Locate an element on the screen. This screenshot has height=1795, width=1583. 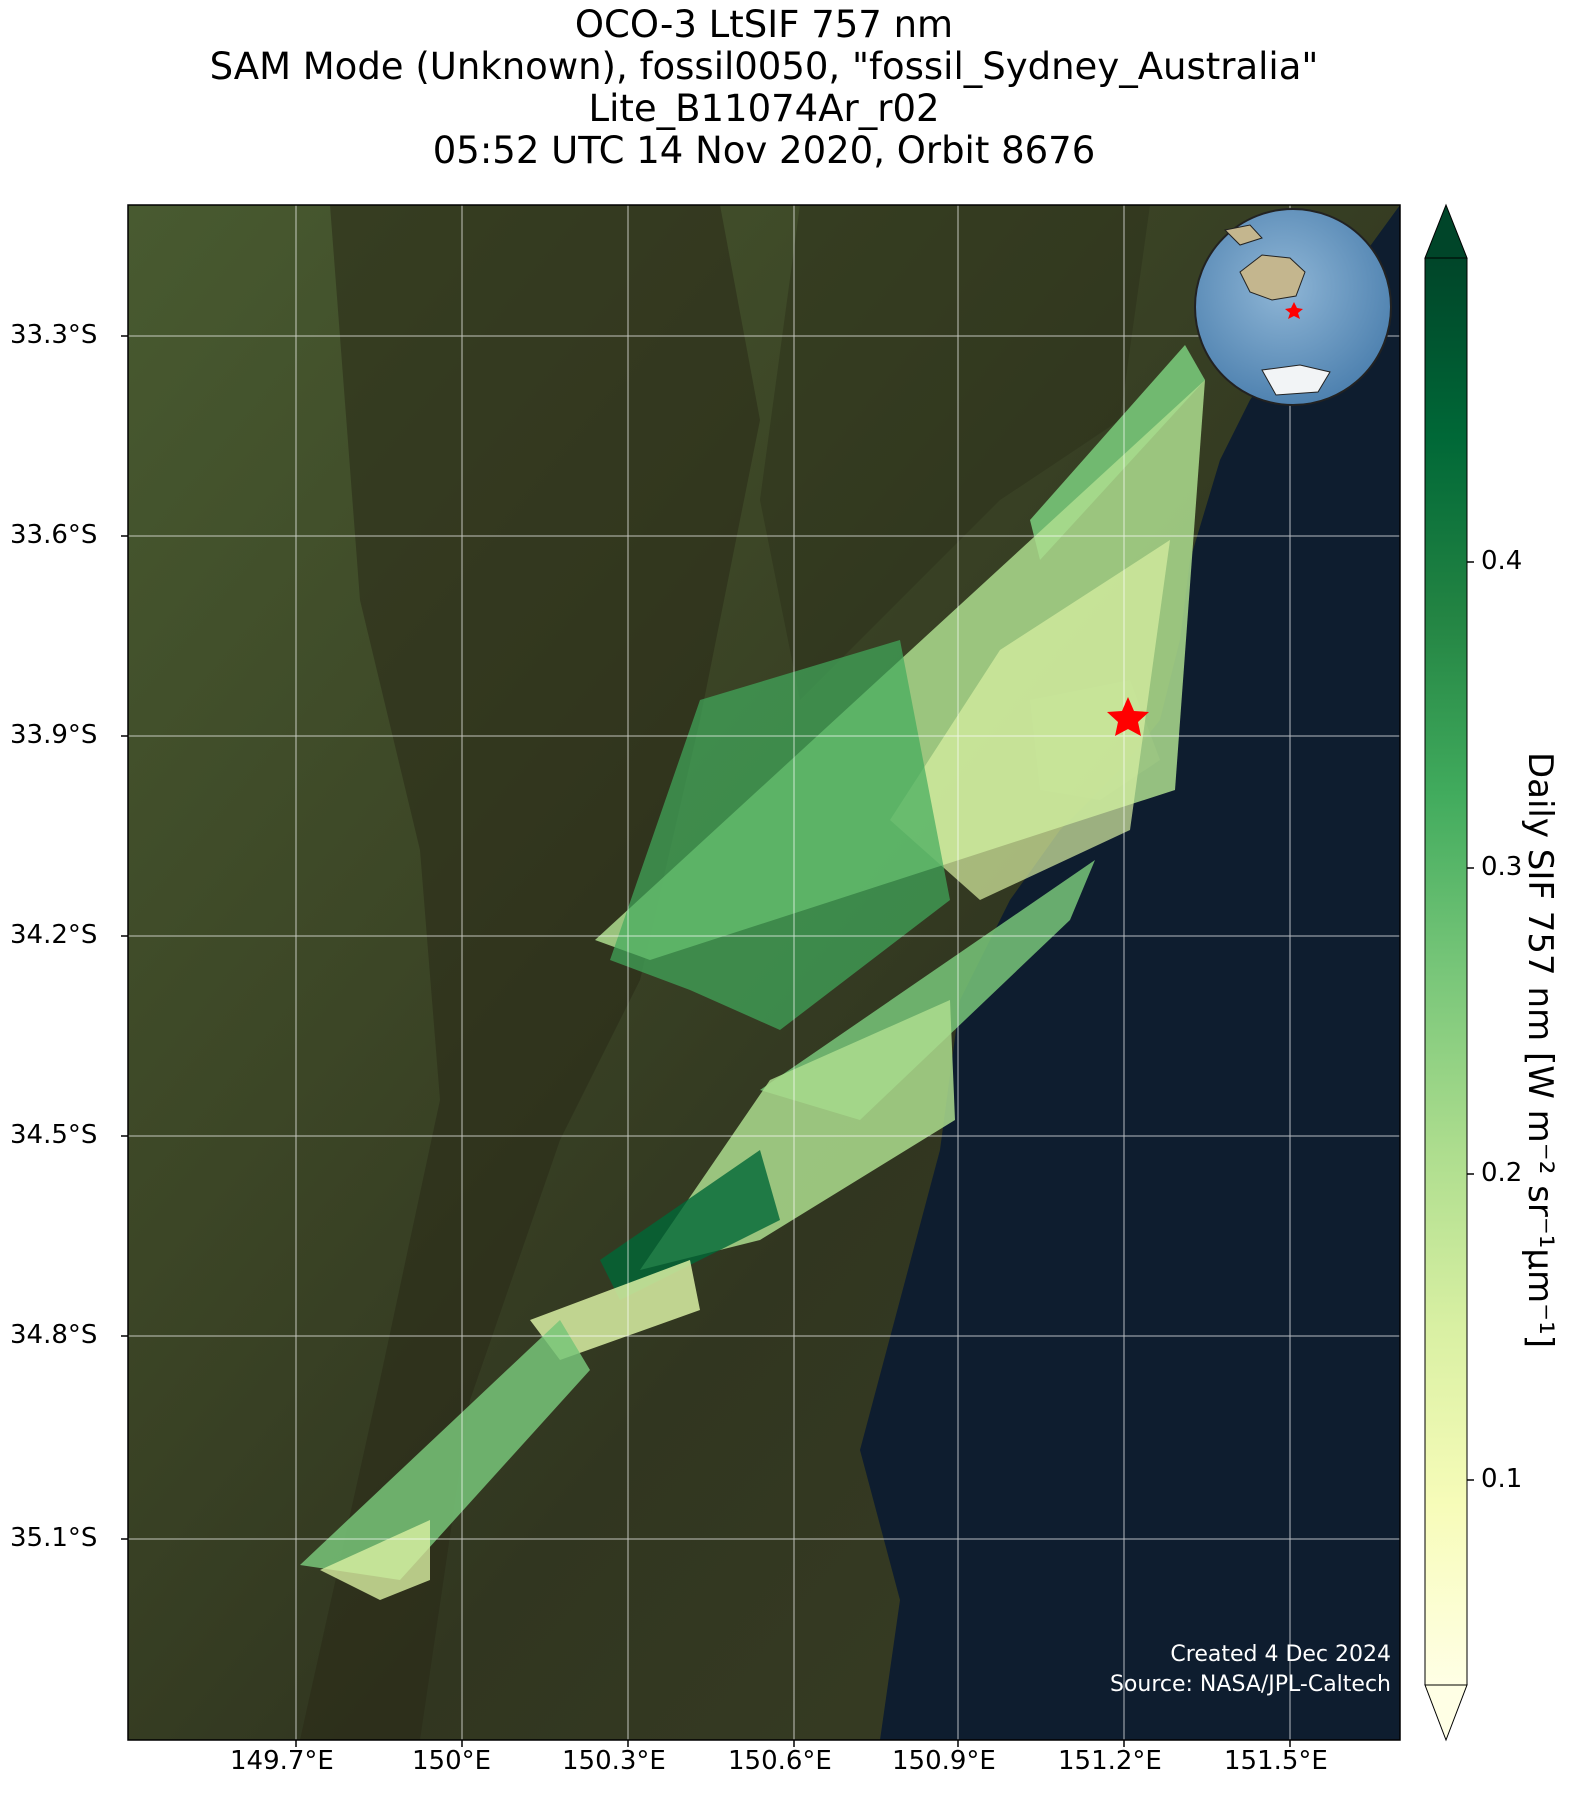
colorbar-min-extend is located at coordinates (1446, 1713).